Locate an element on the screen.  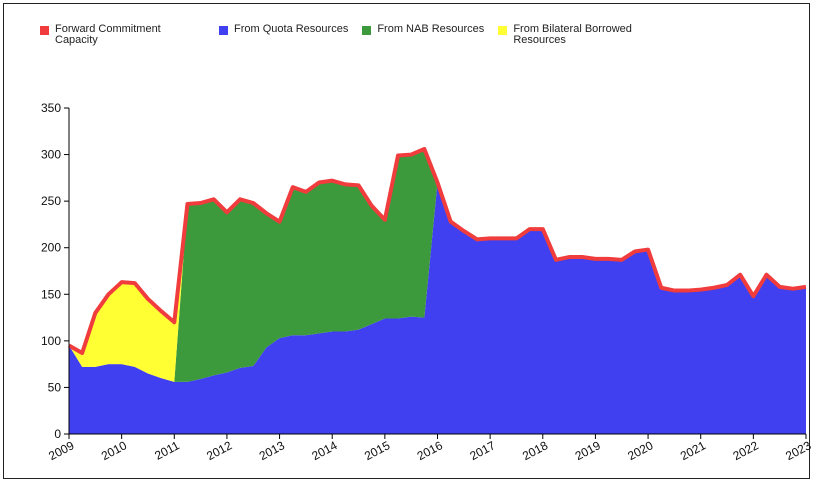
x-tick-label: 2020 is located at coordinates (640, 450).